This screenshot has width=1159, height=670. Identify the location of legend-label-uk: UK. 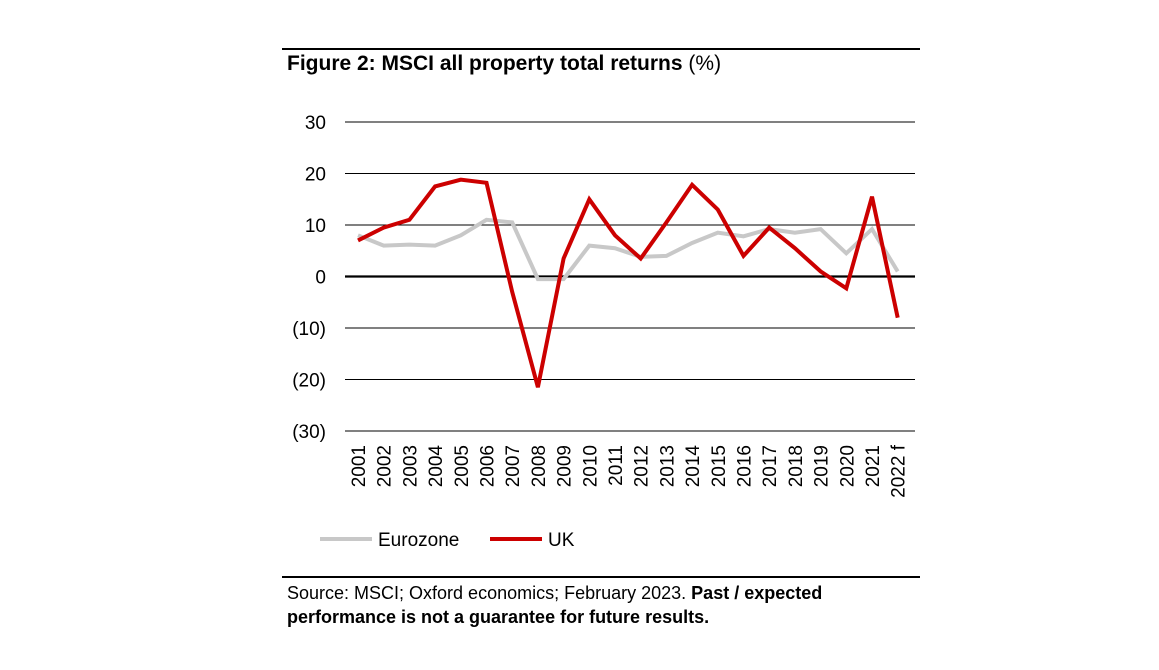
(561, 540).